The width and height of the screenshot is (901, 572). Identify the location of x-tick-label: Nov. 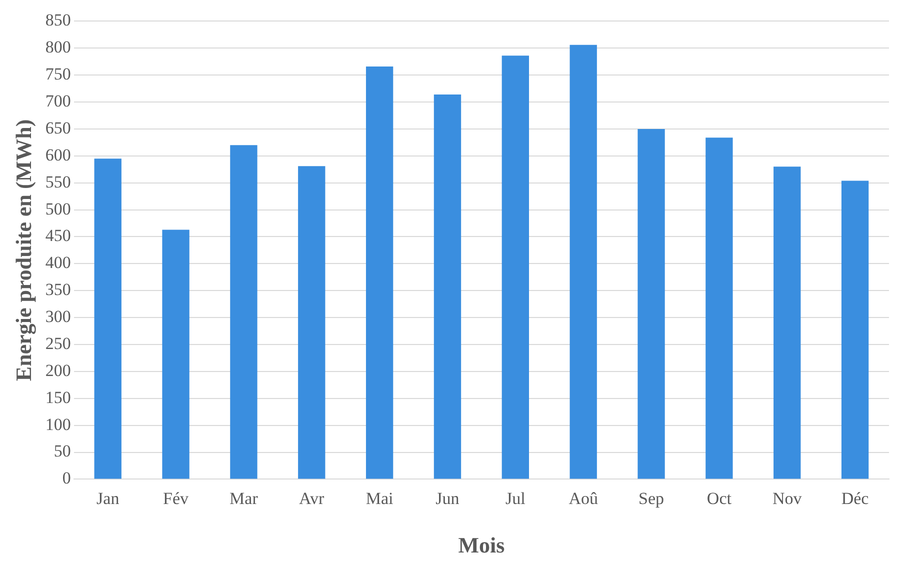
(787, 498).